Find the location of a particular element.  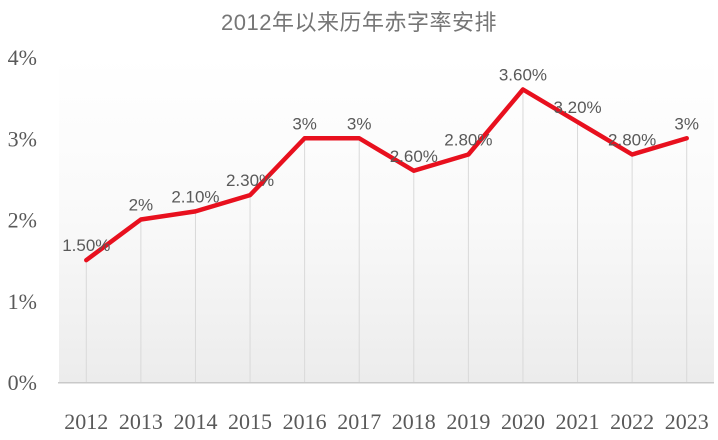

data-label: 2.10% is located at coordinates (195, 196).